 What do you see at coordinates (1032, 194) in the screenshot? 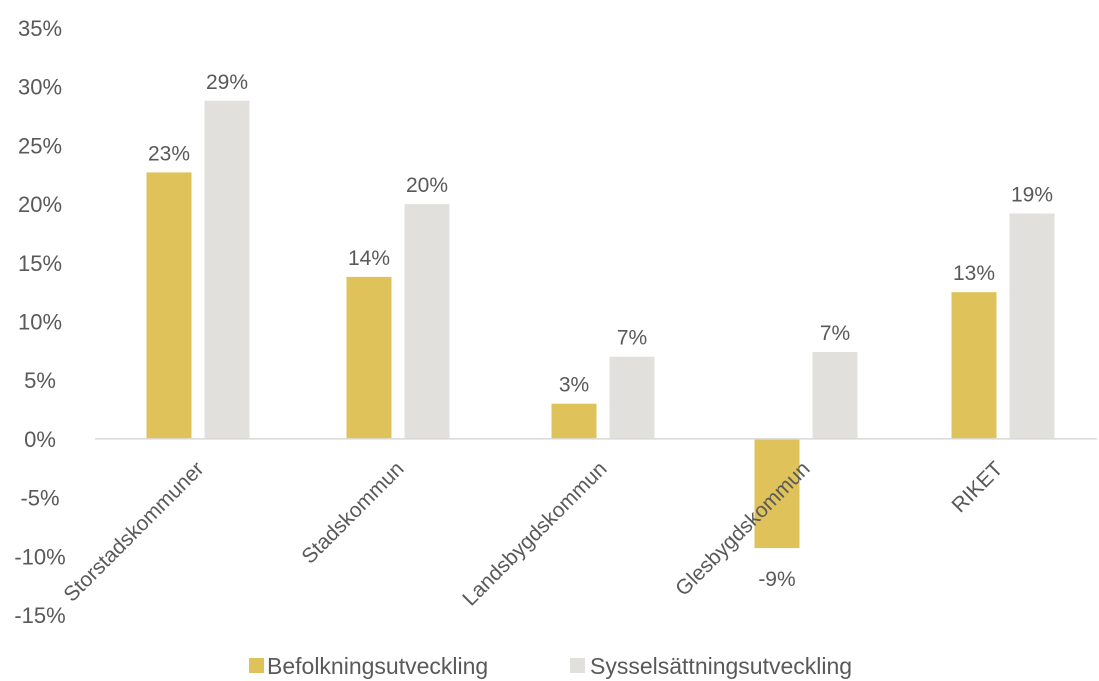
I see `data-label: 19%` at bounding box center [1032, 194].